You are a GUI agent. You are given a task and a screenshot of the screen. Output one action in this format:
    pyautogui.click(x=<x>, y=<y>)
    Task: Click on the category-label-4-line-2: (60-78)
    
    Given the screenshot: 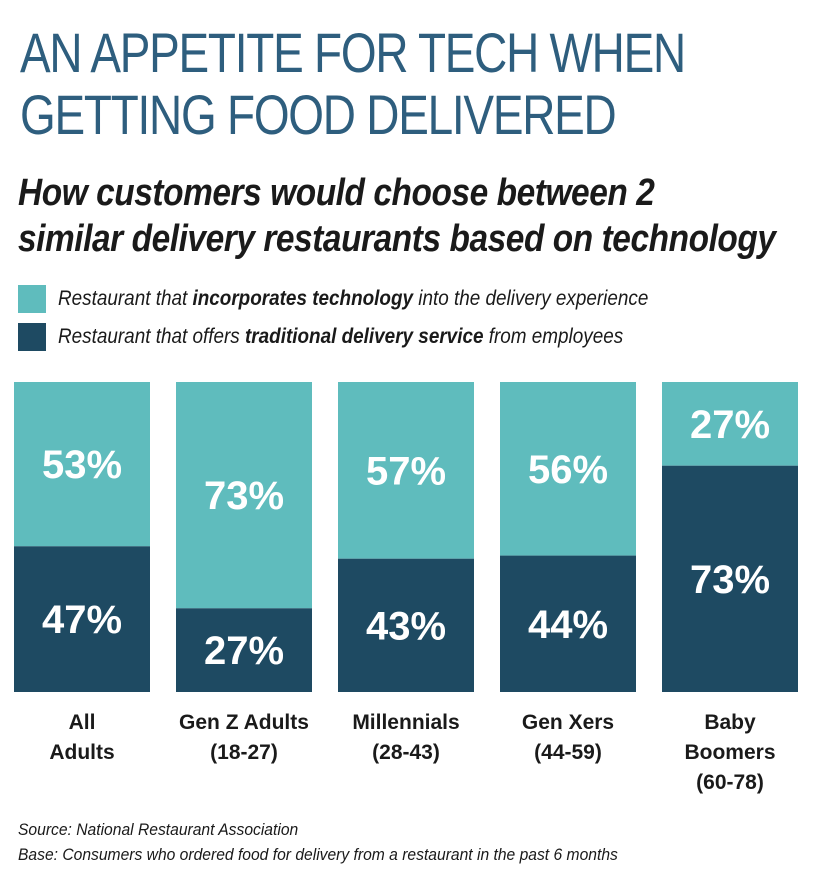 What is the action you would take?
    pyautogui.click(x=730, y=782)
    